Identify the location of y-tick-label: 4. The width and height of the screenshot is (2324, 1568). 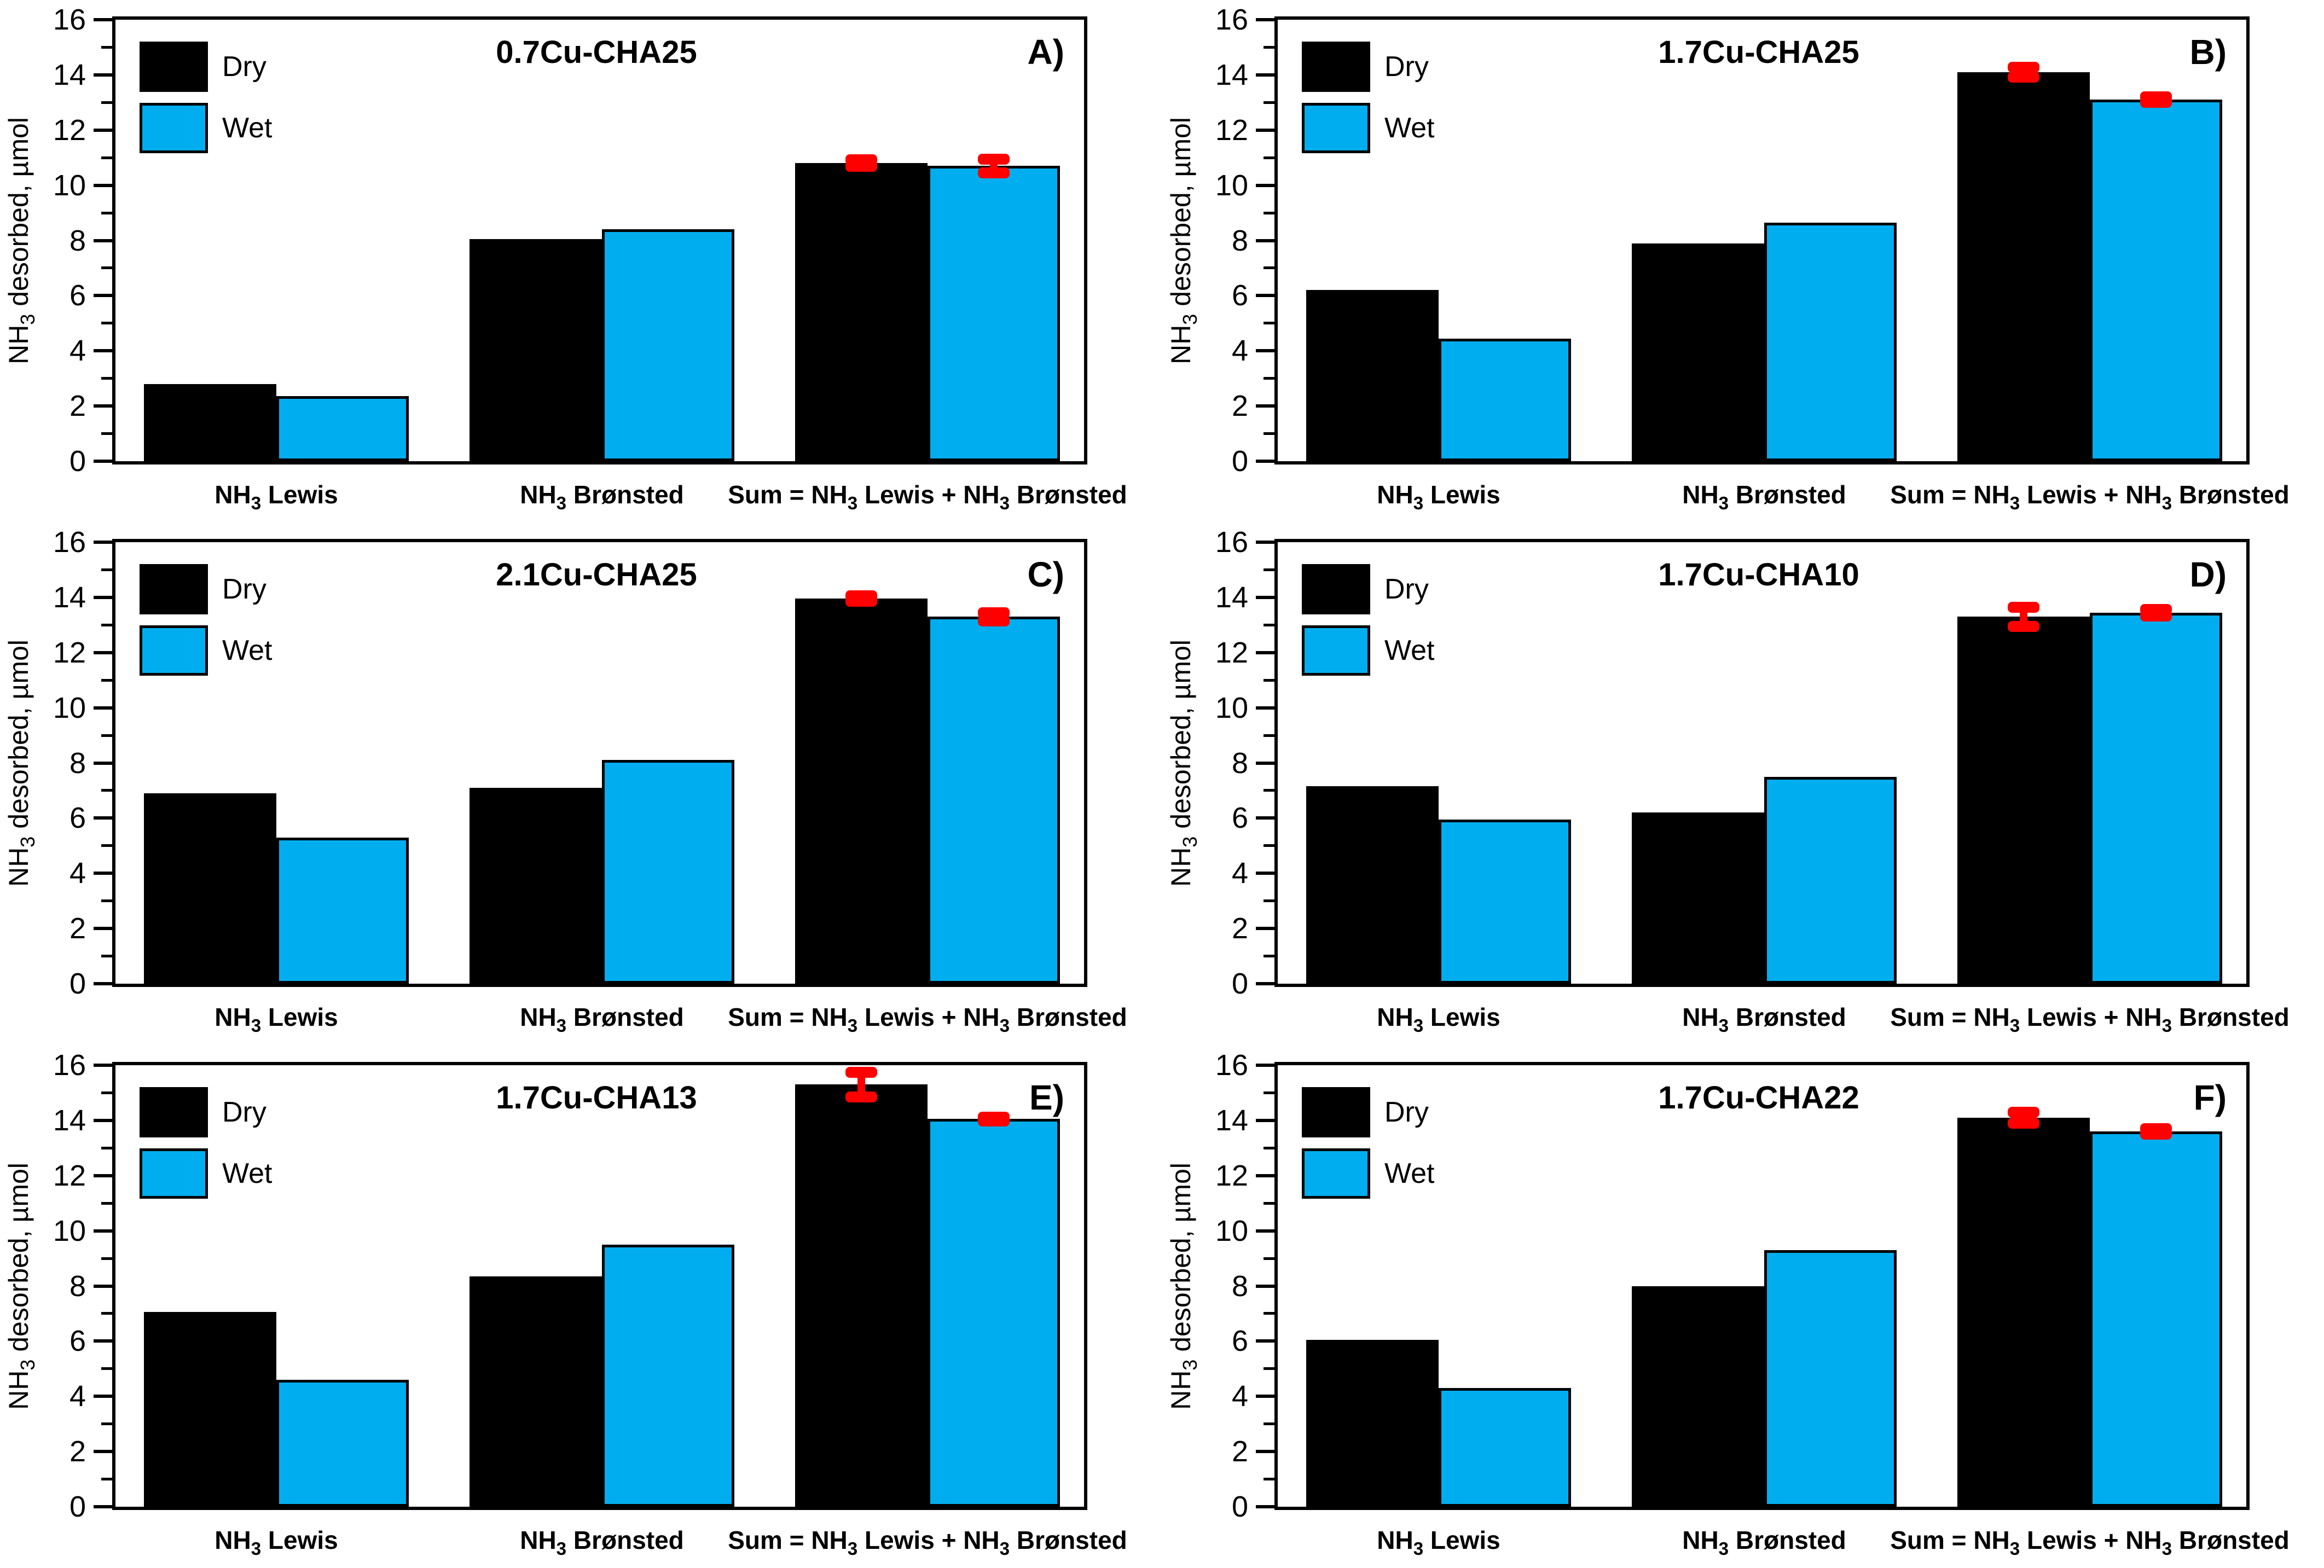
(77, 350).